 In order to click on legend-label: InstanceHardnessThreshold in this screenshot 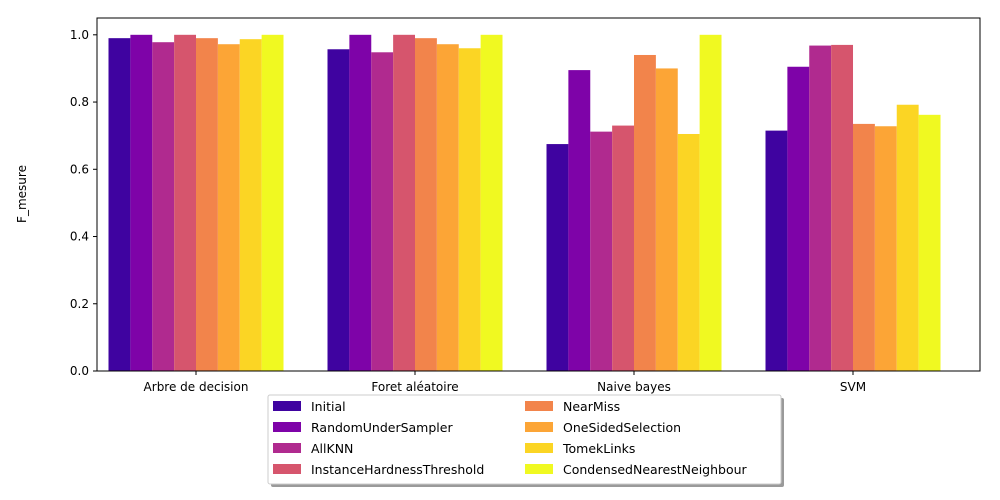, I will do `click(397, 469)`.